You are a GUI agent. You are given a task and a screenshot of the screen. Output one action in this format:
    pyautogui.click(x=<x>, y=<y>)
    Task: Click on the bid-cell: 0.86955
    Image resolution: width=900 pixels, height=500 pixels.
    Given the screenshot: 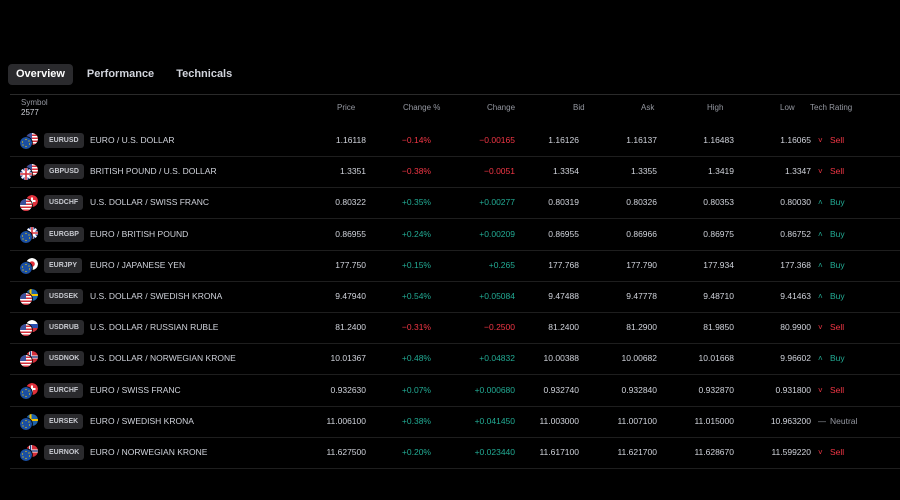 What is the action you would take?
    pyautogui.click(x=563, y=233)
    